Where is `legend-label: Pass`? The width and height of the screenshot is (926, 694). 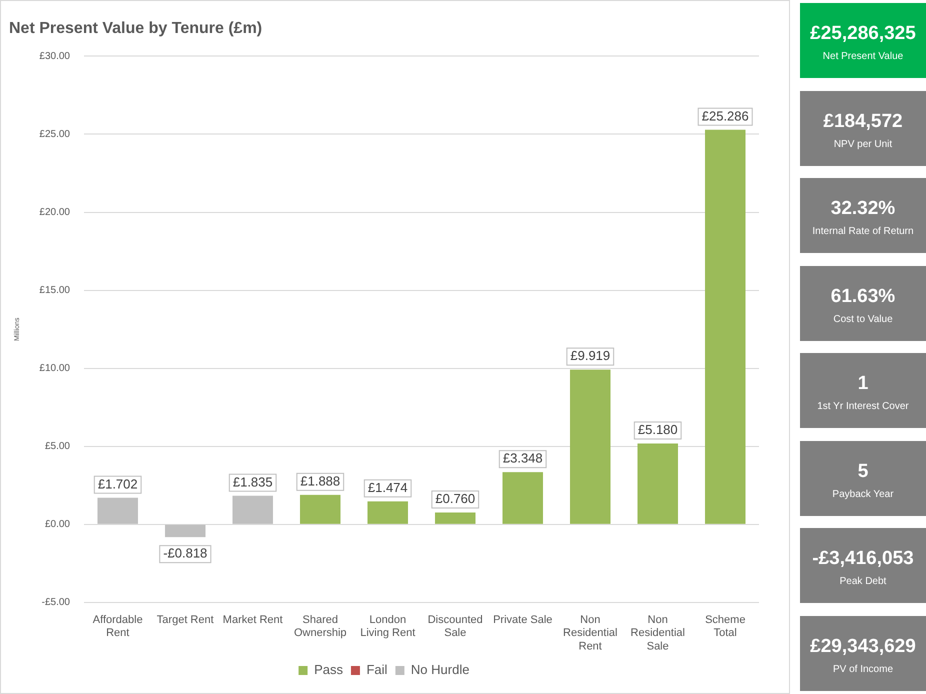
legend-label: Pass is located at coordinates (329, 670).